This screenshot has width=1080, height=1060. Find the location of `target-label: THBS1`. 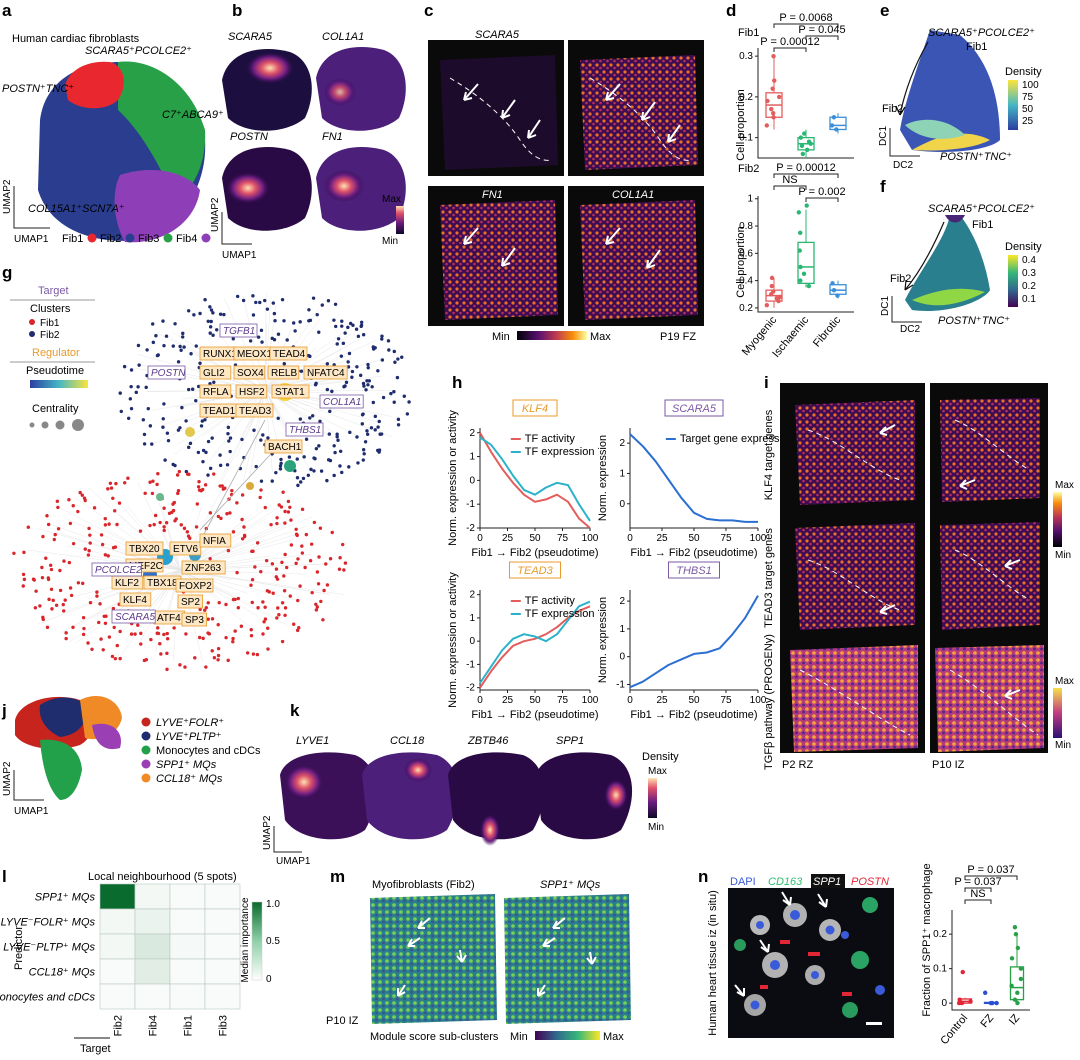

target-label: THBS1 is located at coordinates (305, 430).